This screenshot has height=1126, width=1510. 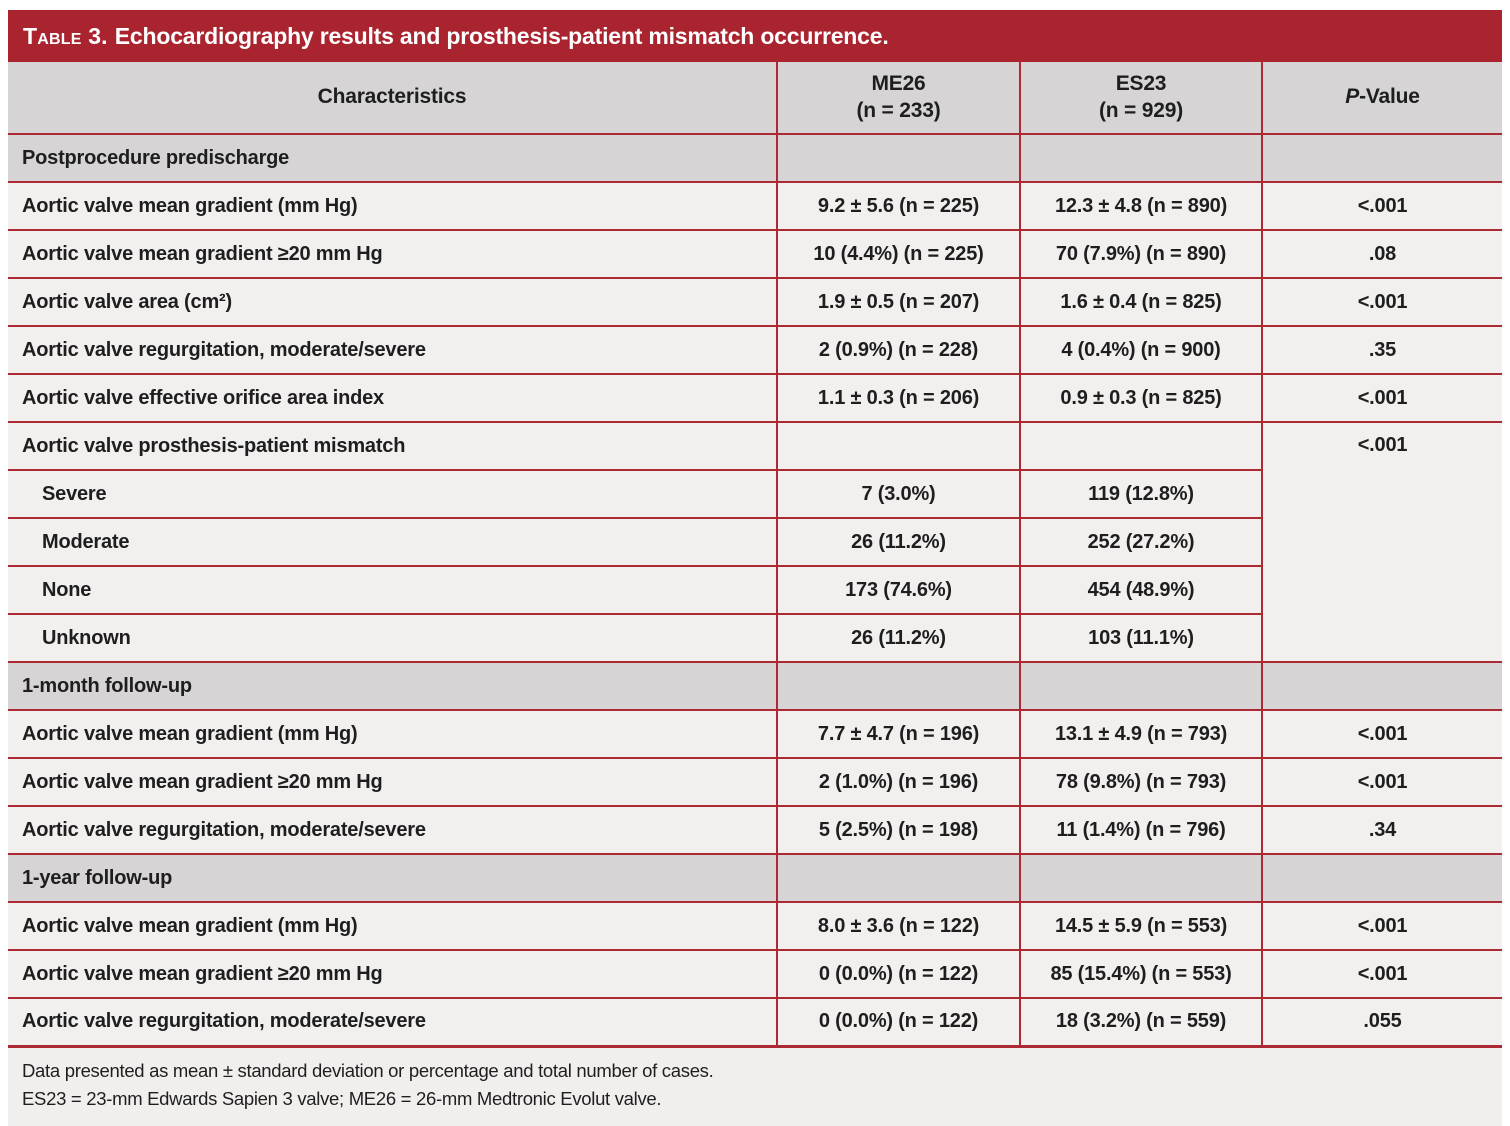 What do you see at coordinates (1141, 974) in the screenshot?
I see `es23-value-cell: 85 (15.4%) (n = 553)` at bounding box center [1141, 974].